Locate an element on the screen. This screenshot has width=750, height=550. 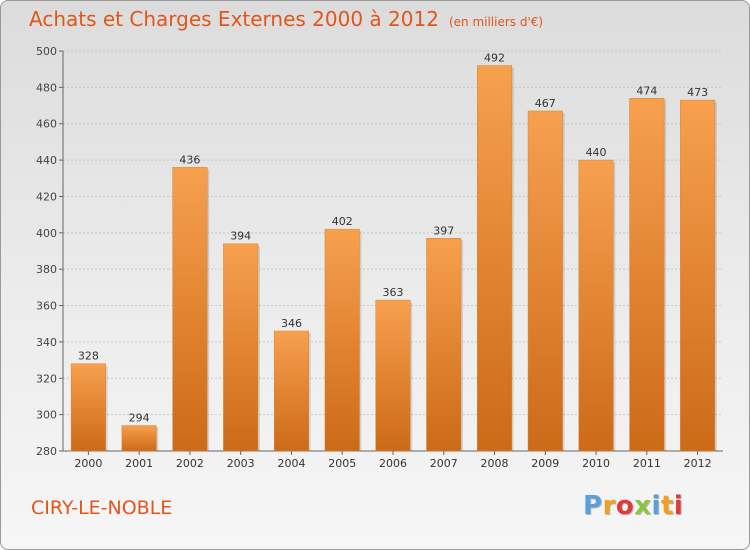
x-tick-label: 2002 is located at coordinates (190, 463).